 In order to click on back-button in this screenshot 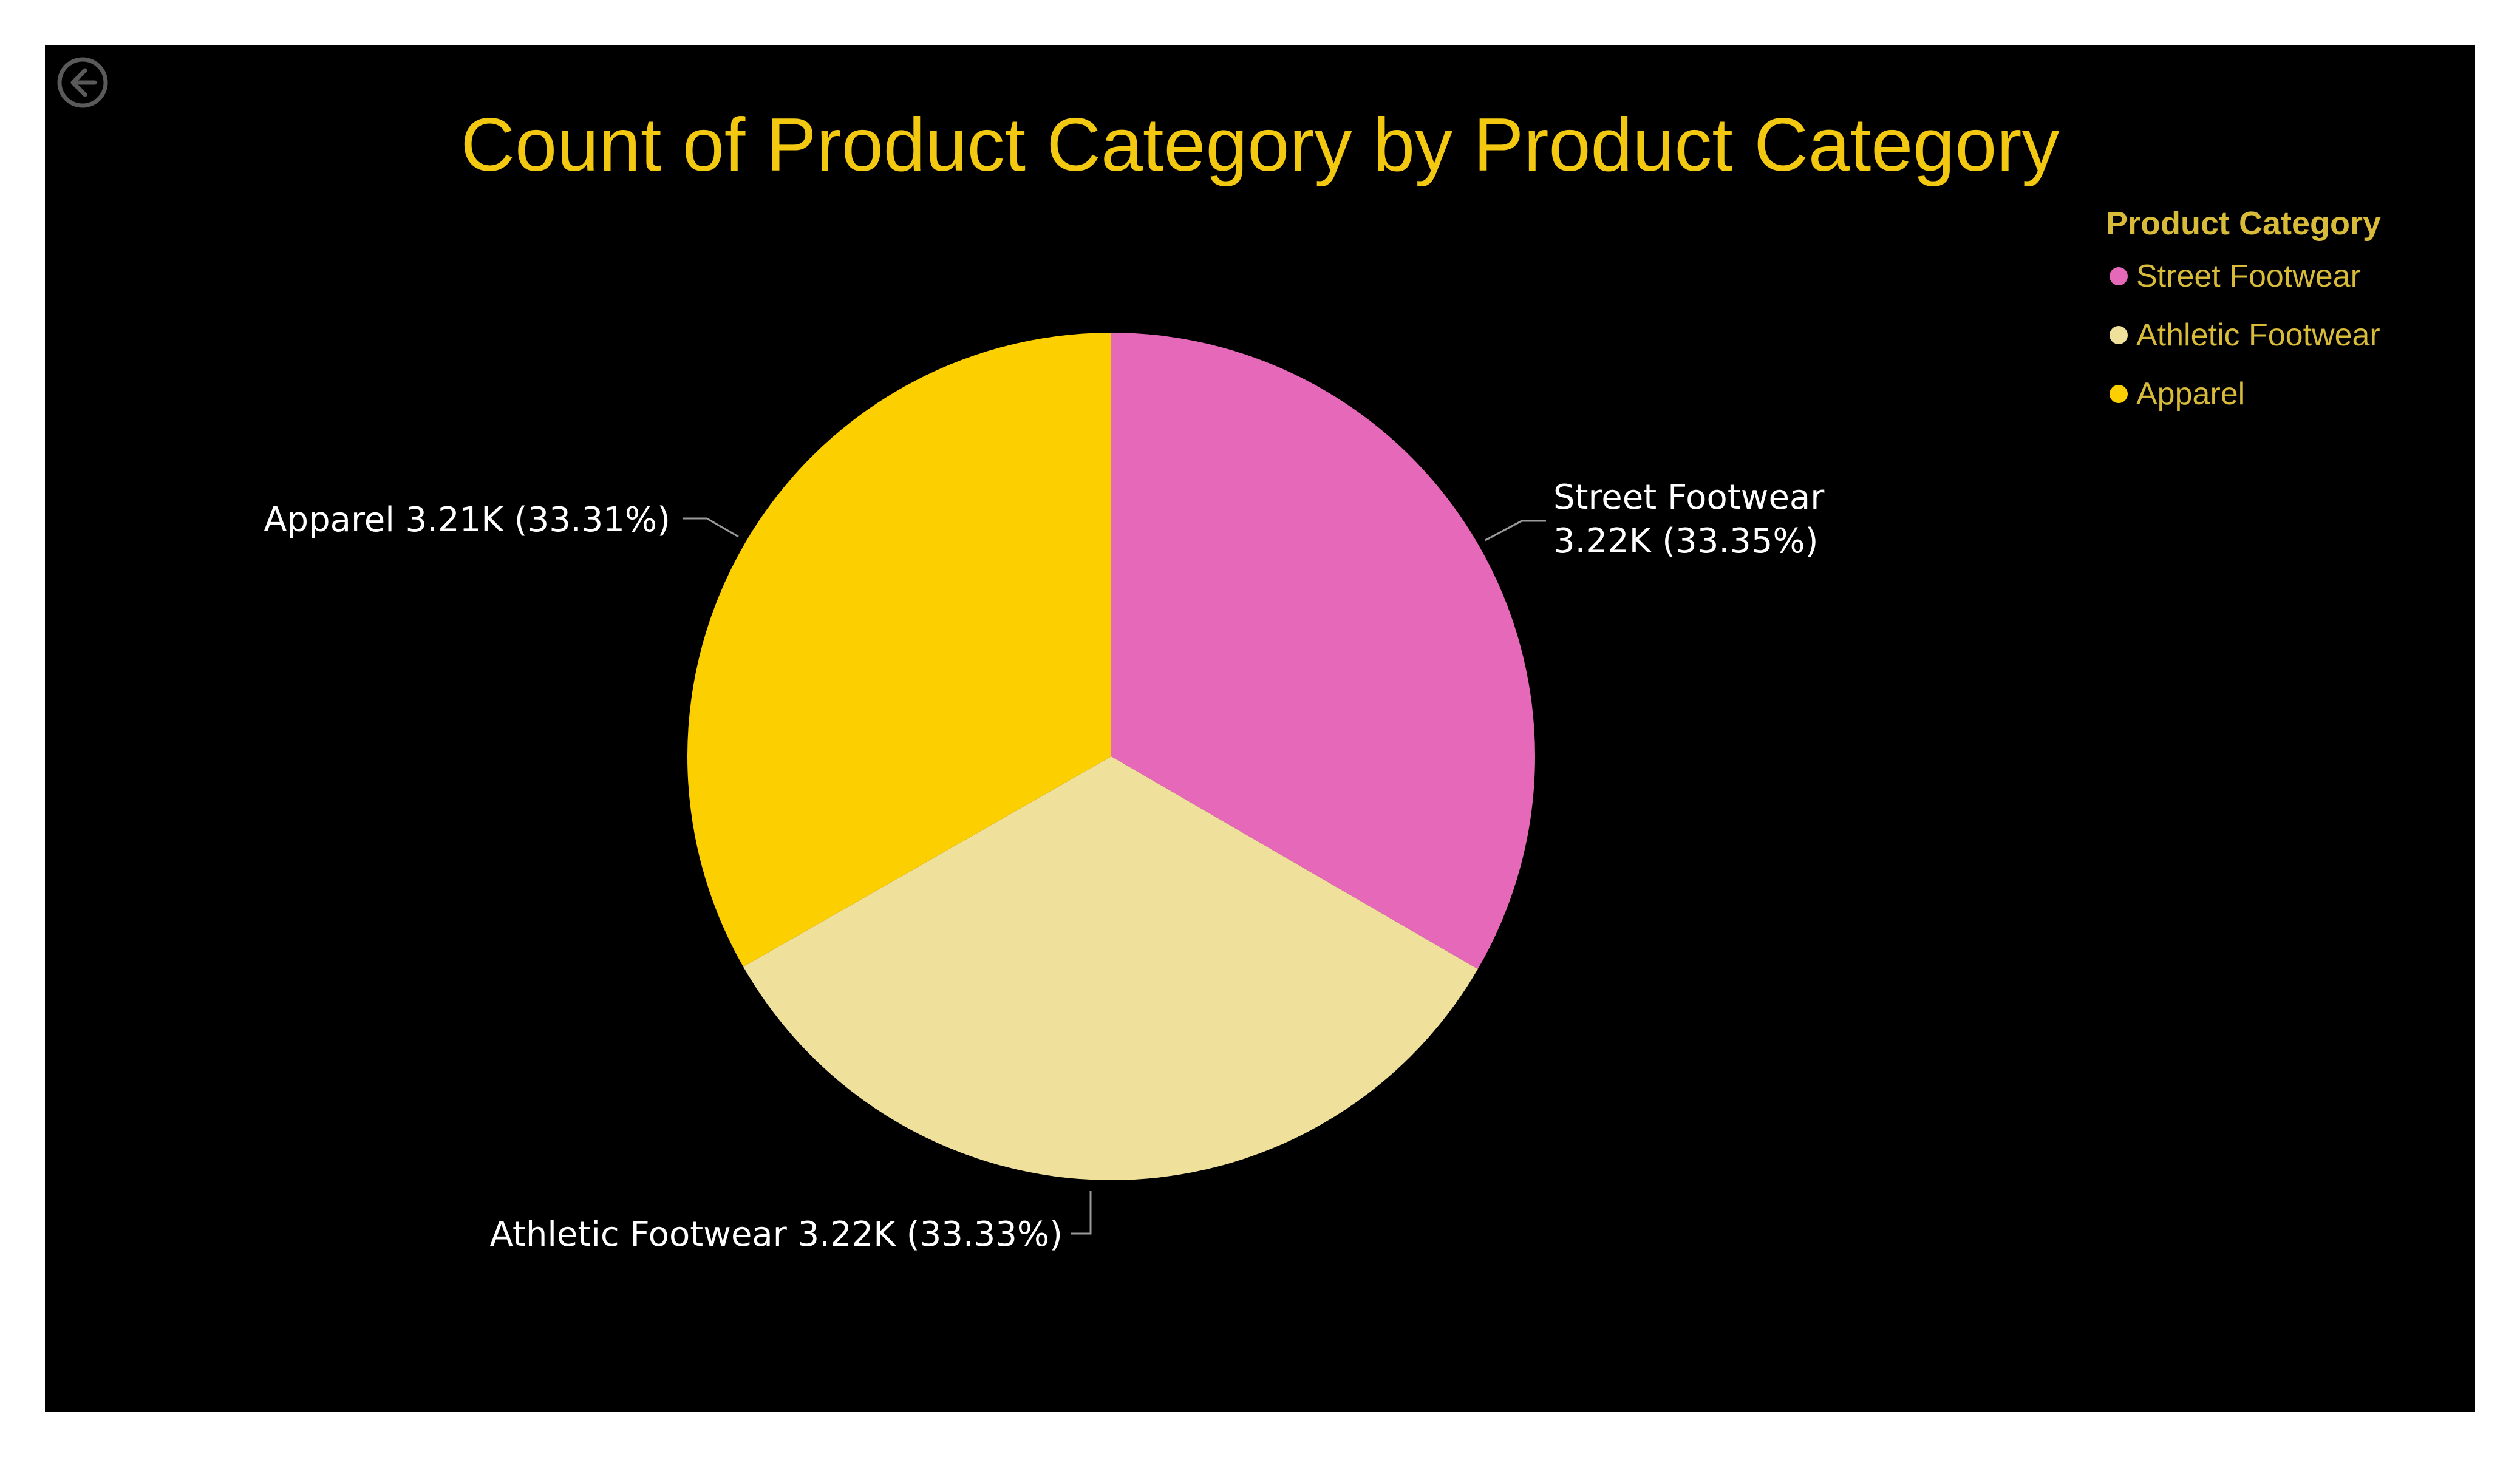, I will do `click(82, 82)`.